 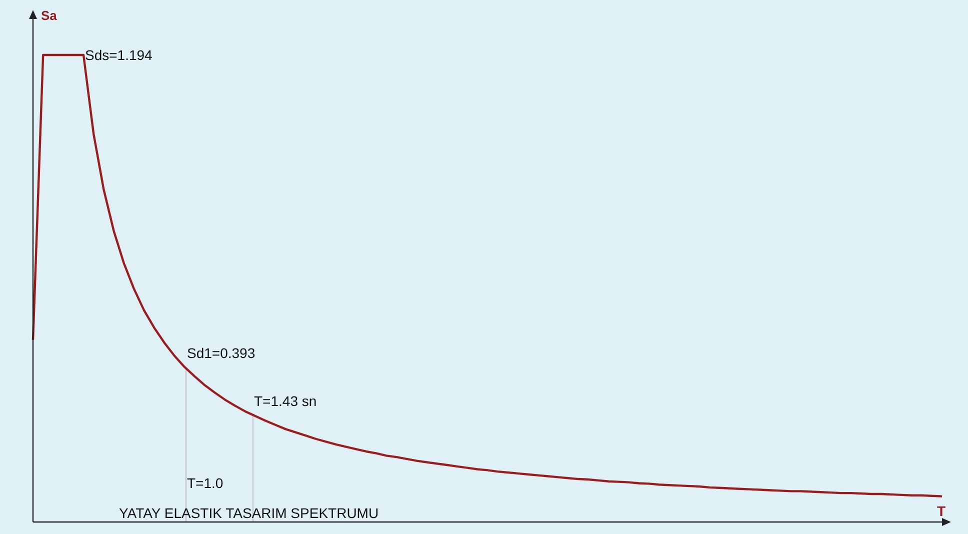 What do you see at coordinates (941, 511) in the screenshot?
I see `x-axis-title: T` at bounding box center [941, 511].